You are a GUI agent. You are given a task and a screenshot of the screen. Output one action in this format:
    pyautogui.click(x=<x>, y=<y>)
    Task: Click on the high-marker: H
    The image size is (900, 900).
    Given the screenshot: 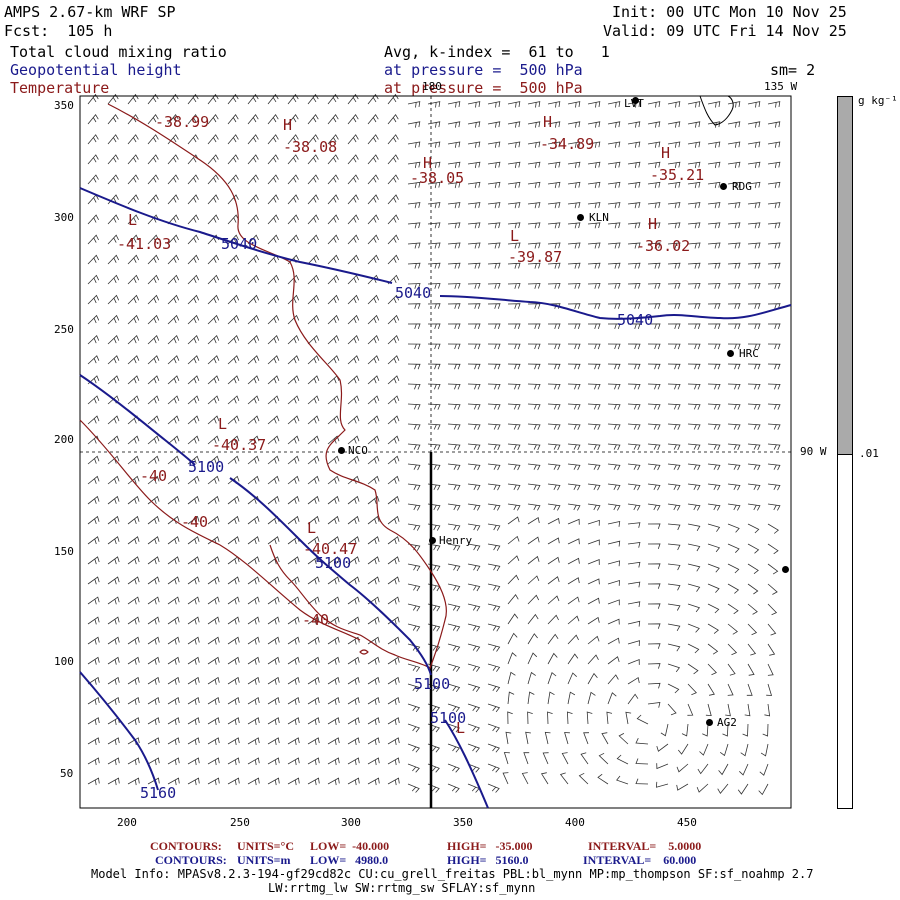 What is the action you would take?
    pyautogui.click(x=548, y=122)
    